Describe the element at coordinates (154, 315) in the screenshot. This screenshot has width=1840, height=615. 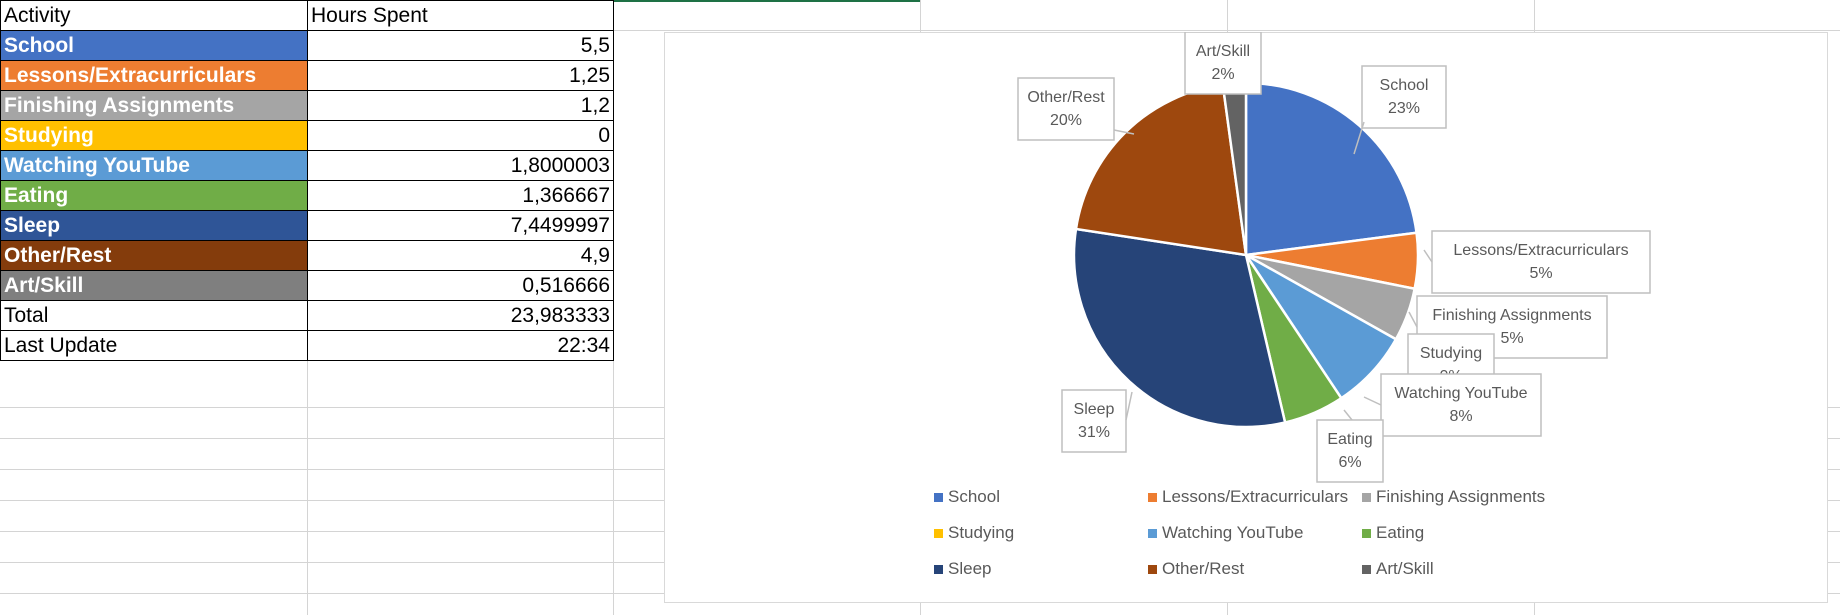
I see `total-label: Total` at that location.